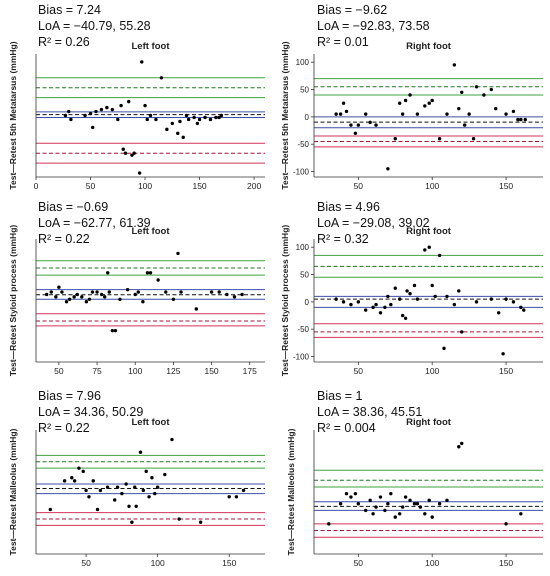 This screenshot has height=576, width=550. Describe the element at coordinates (369, 412) in the screenshot. I see `stat-line: LoA = 38.36, 45.51` at that location.